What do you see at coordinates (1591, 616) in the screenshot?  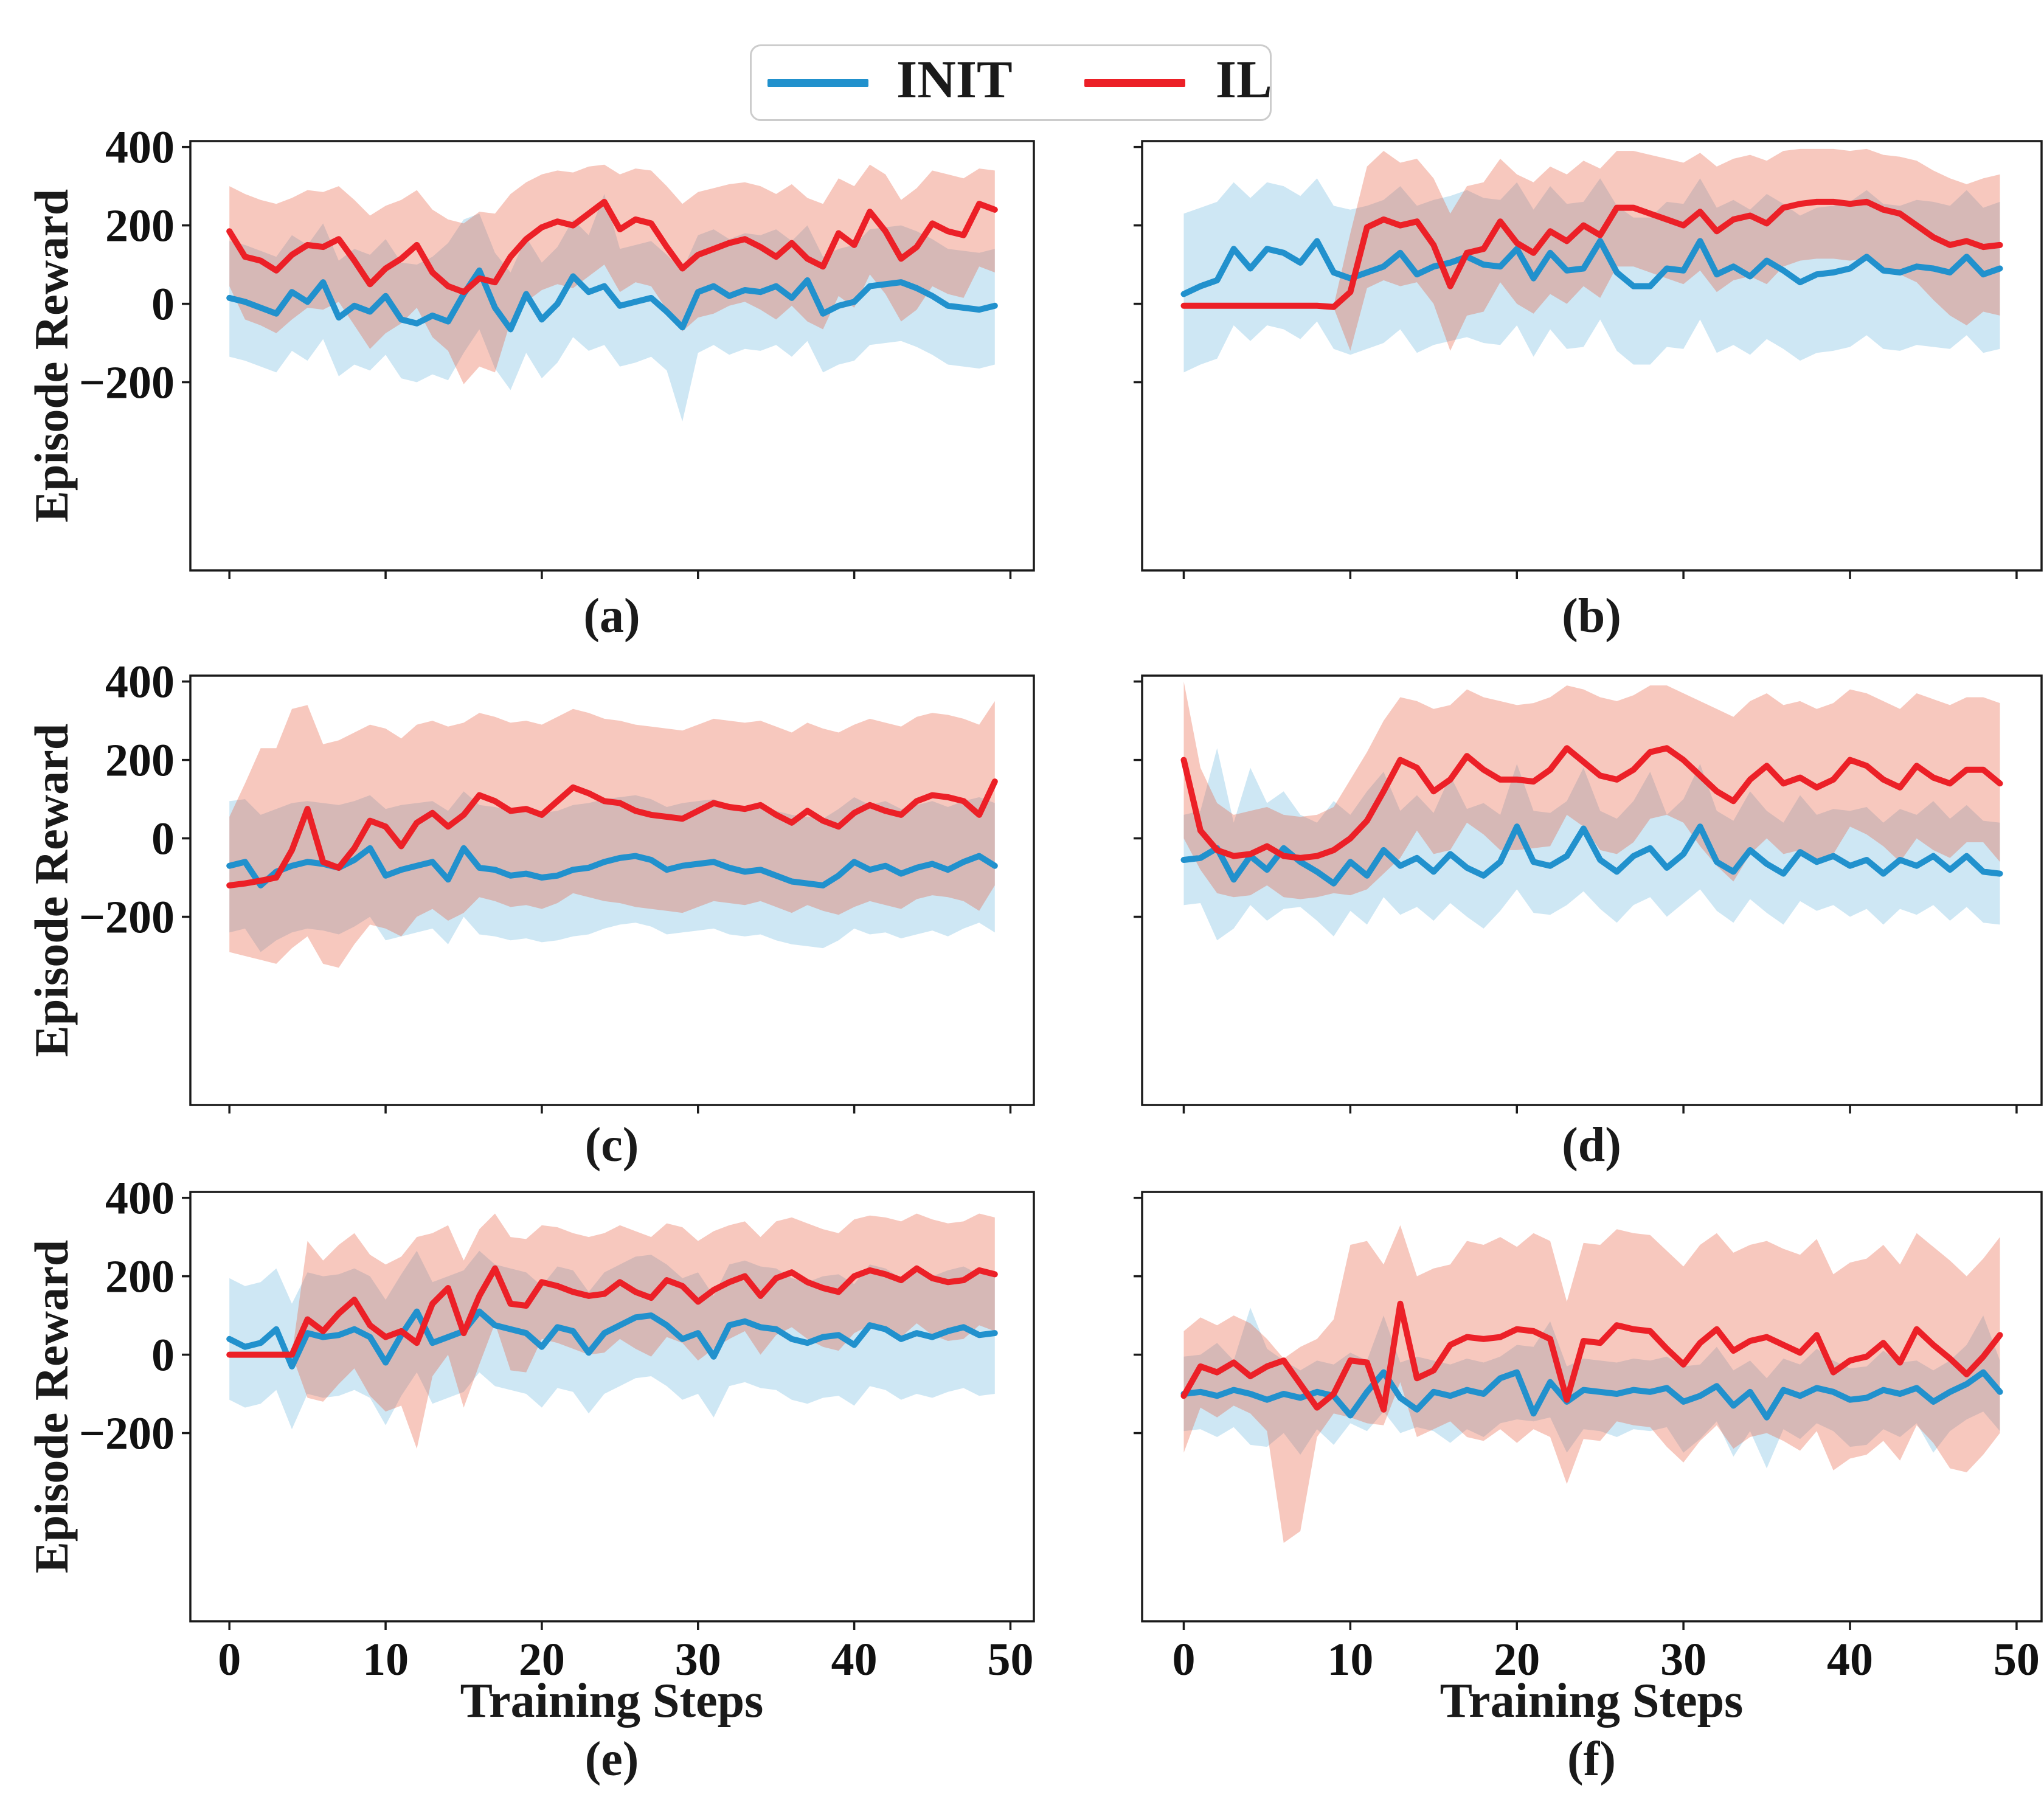 I see `panel-letter-b: (b)` at bounding box center [1591, 616].